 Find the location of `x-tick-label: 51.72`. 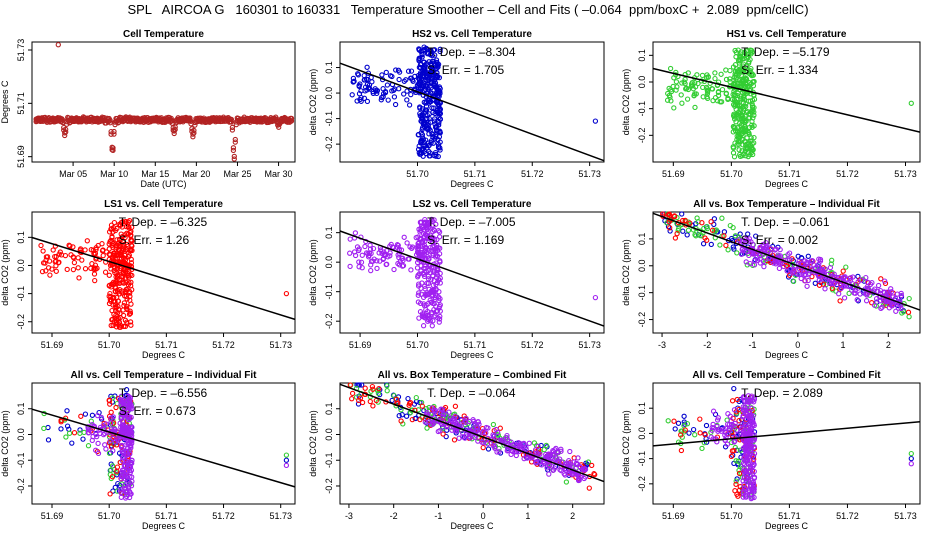

x-tick-label: 51.72 is located at coordinates (223, 516).